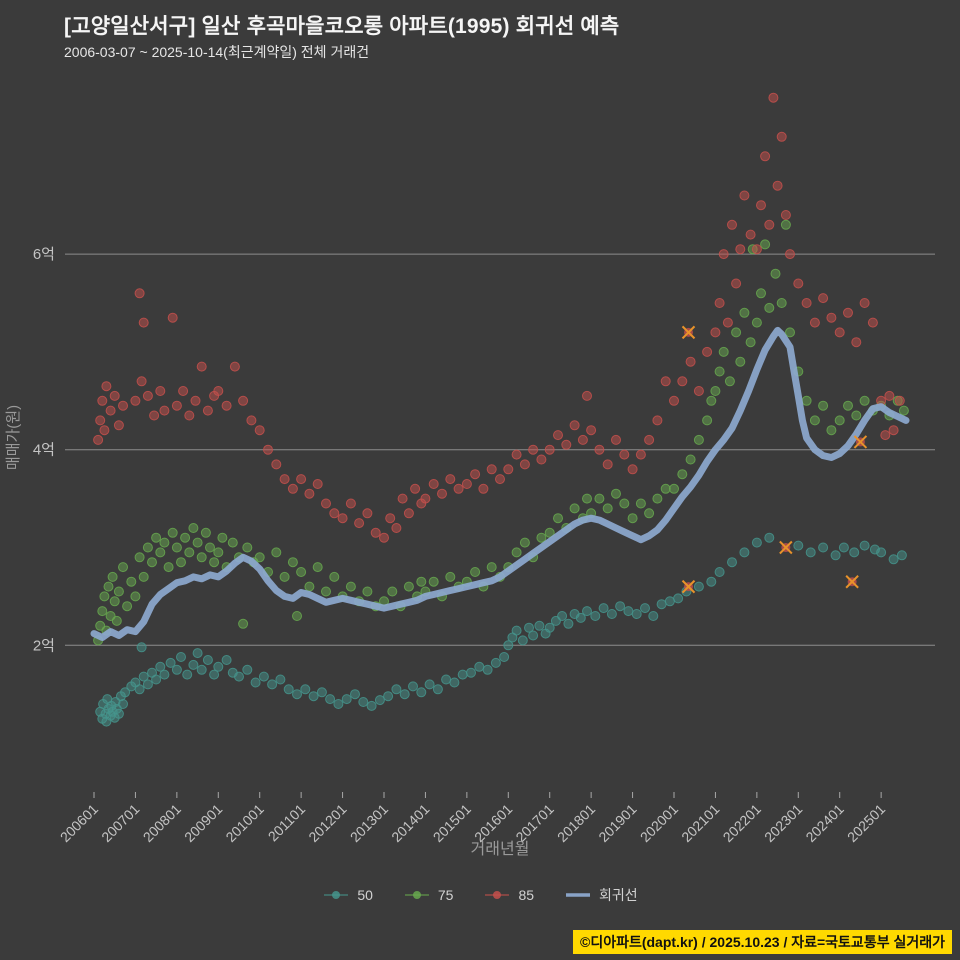 Image resolution: width=960 pixels, height=960 pixels. I want to click on x-tick-label: 202201, so click(742, 823).